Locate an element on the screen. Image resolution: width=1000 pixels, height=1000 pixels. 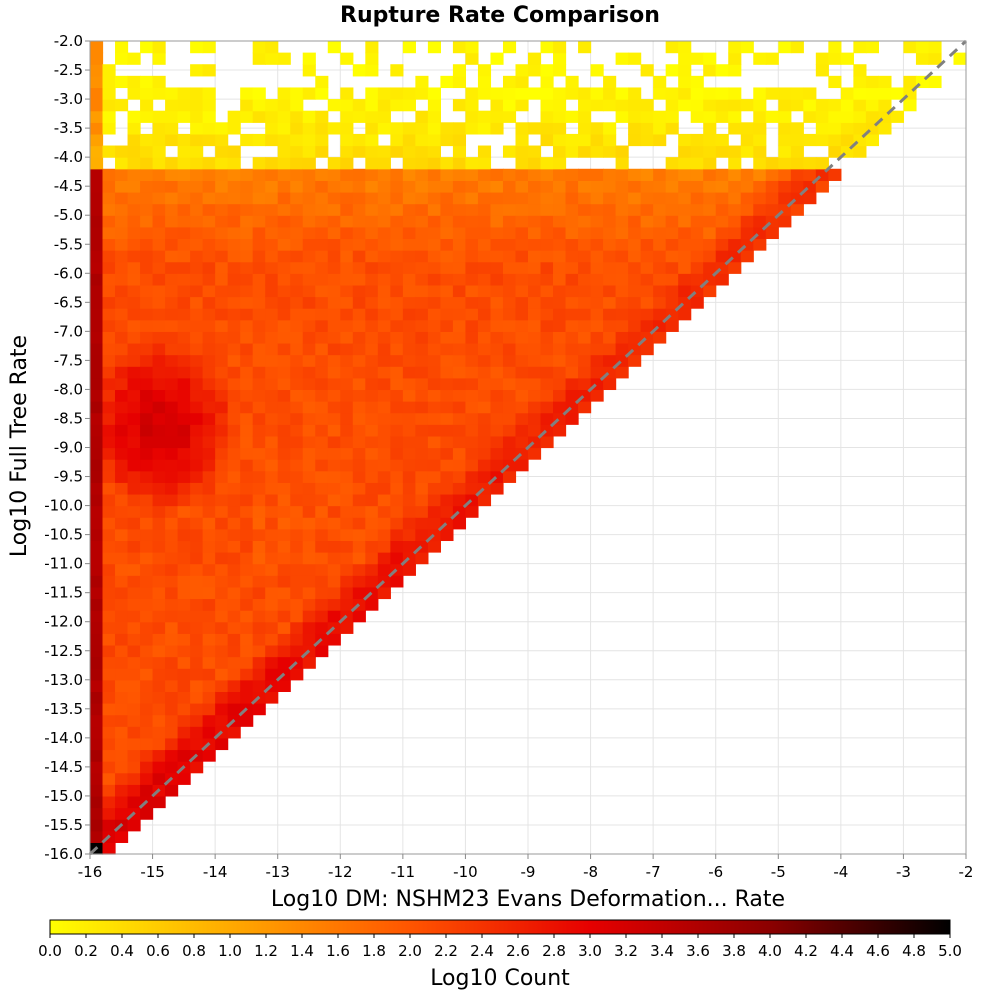
y-tick-label: -6.5 is located at coordinates (68, 302).